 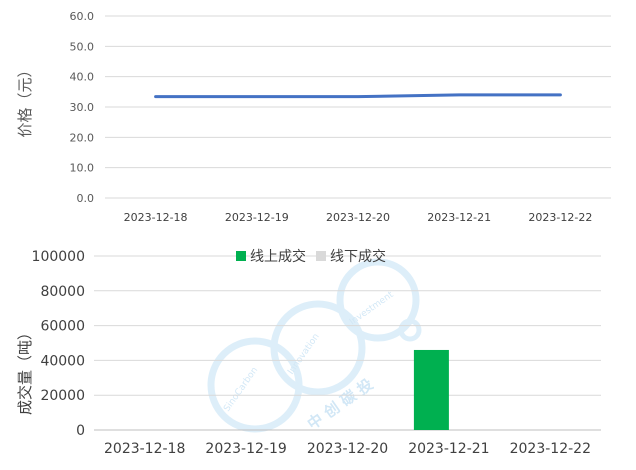 What do you see at coordinates (372, 309) in the screenshot?
I see `watermark-text-right: Investment` at bounding box center [372, 309].